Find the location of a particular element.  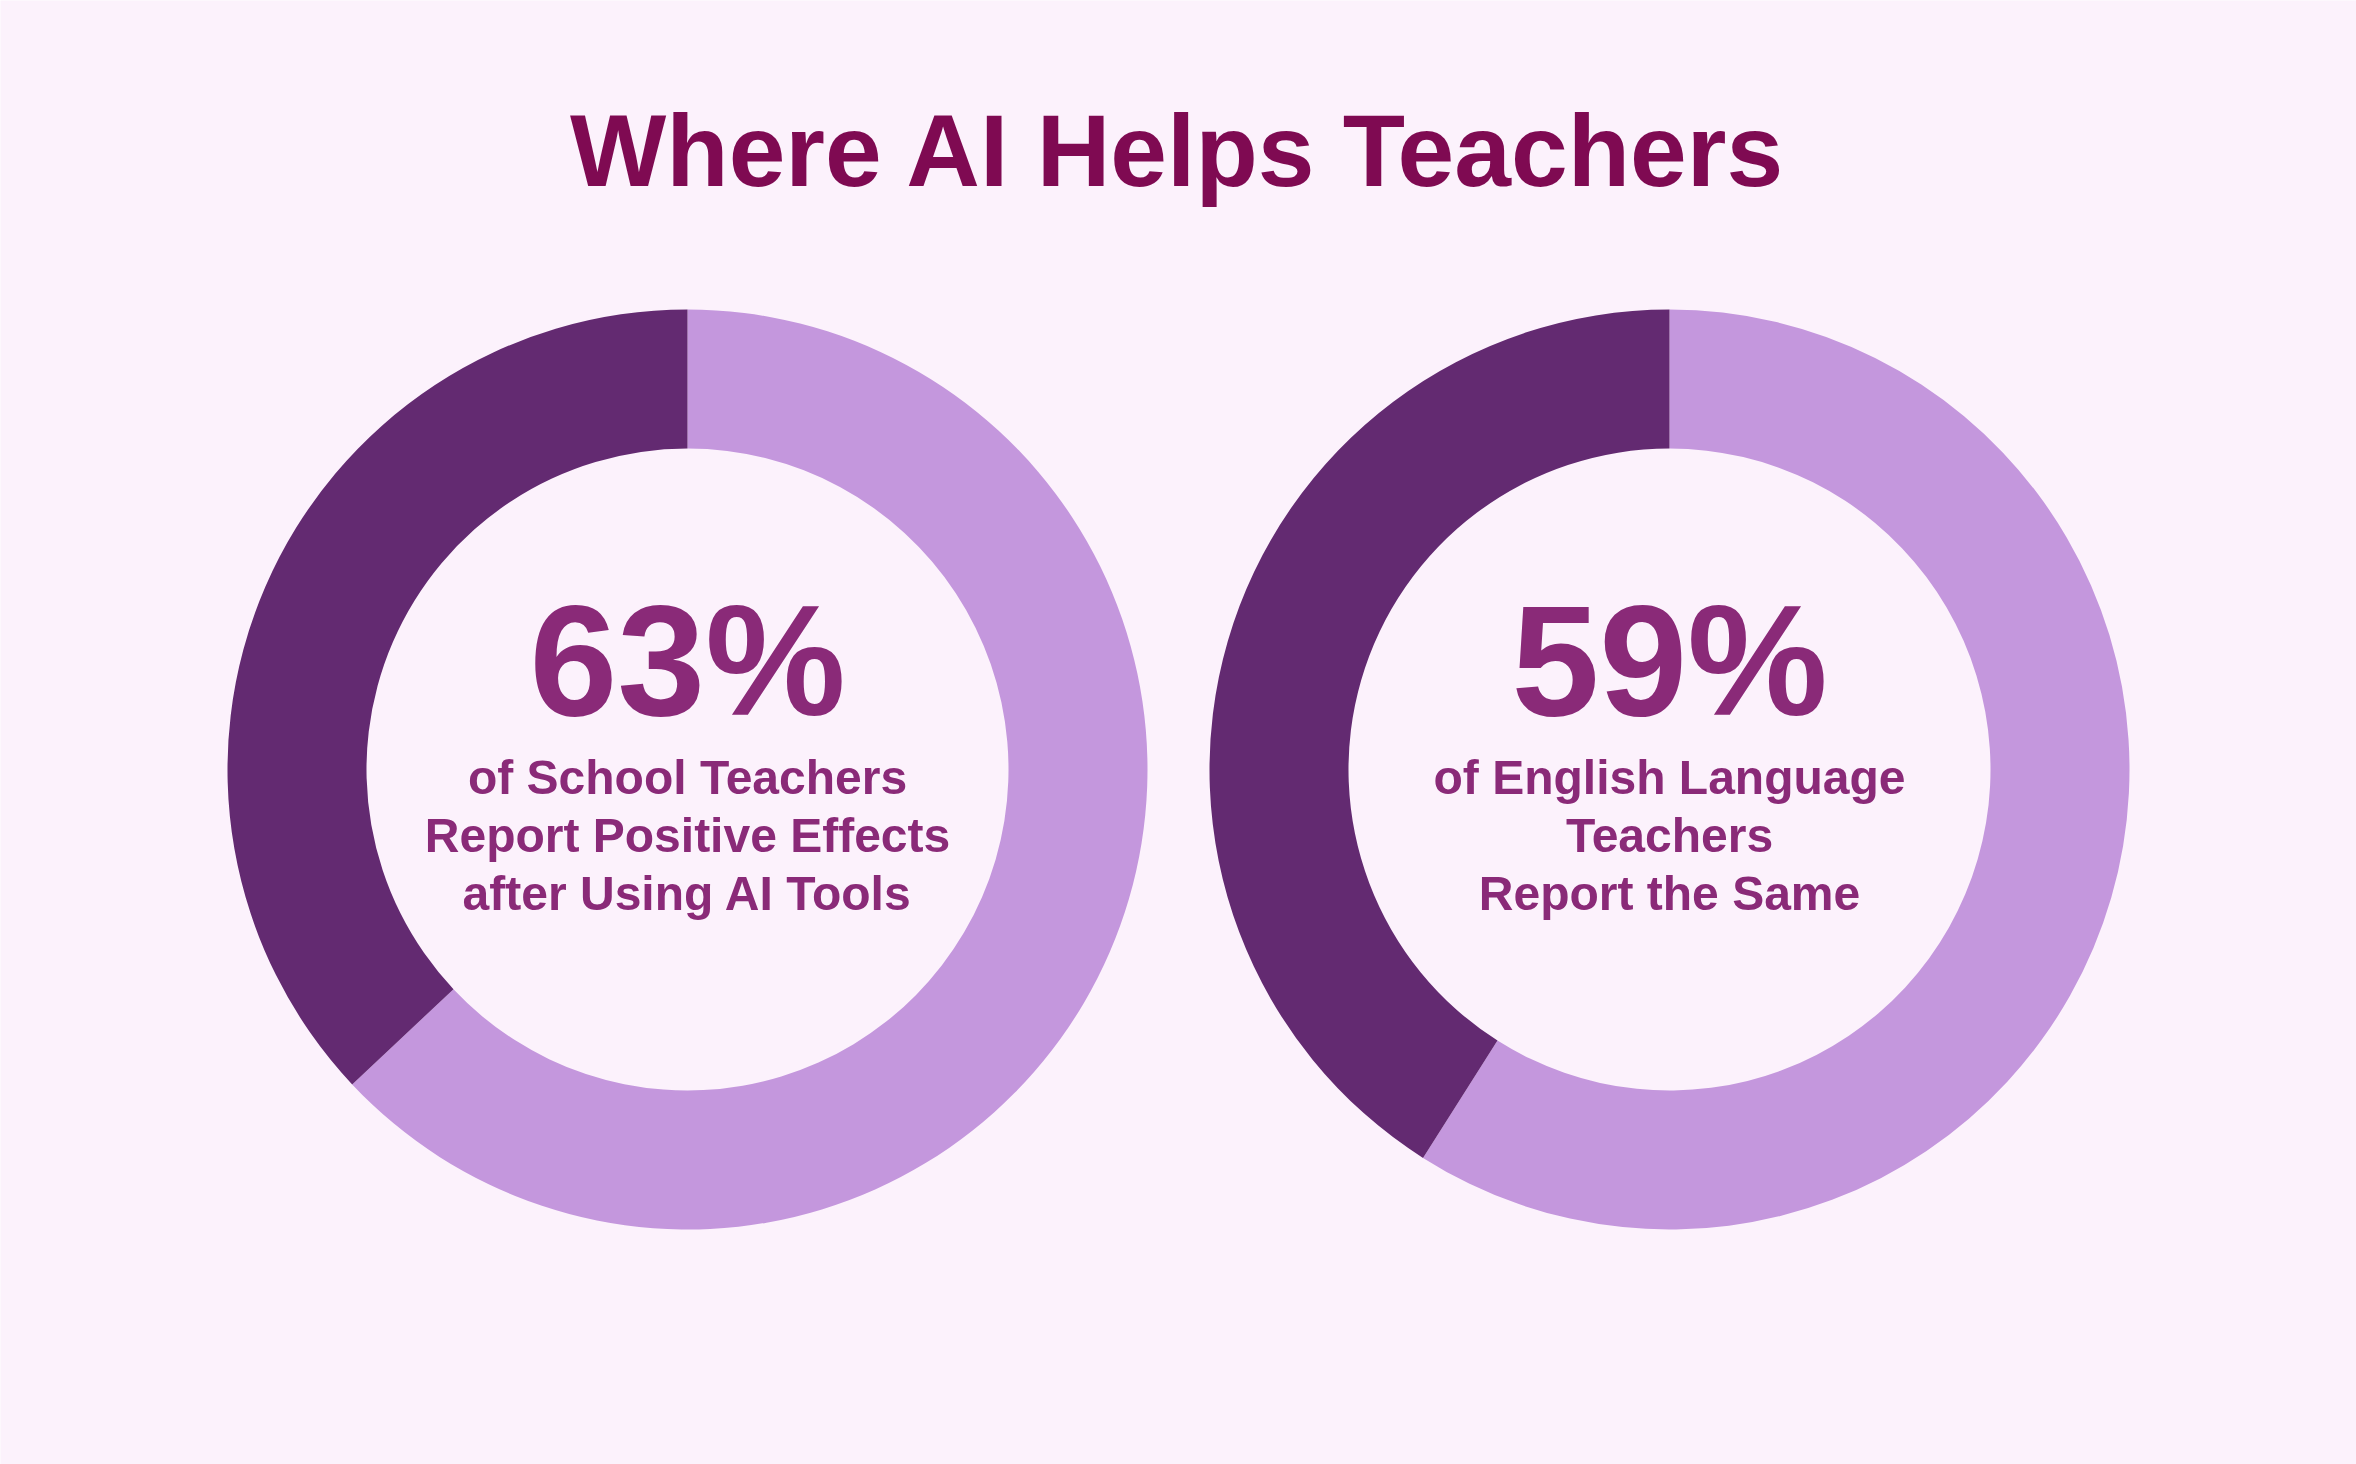

text: Where AI Helps Teachers is located at coordinates (1177, 150).